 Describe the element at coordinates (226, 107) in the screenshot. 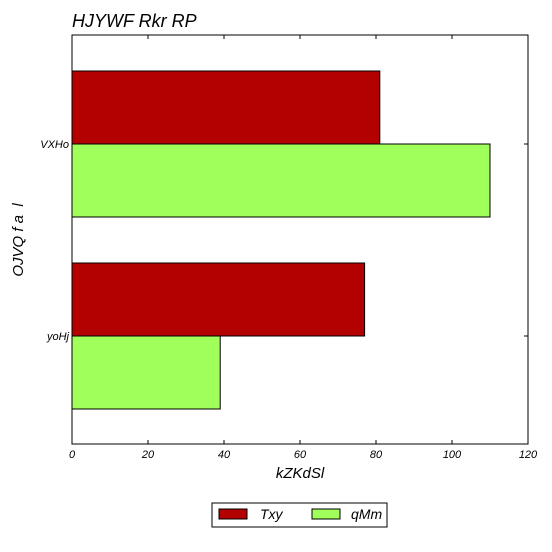

I see `bar-txy-vxho` at that location.